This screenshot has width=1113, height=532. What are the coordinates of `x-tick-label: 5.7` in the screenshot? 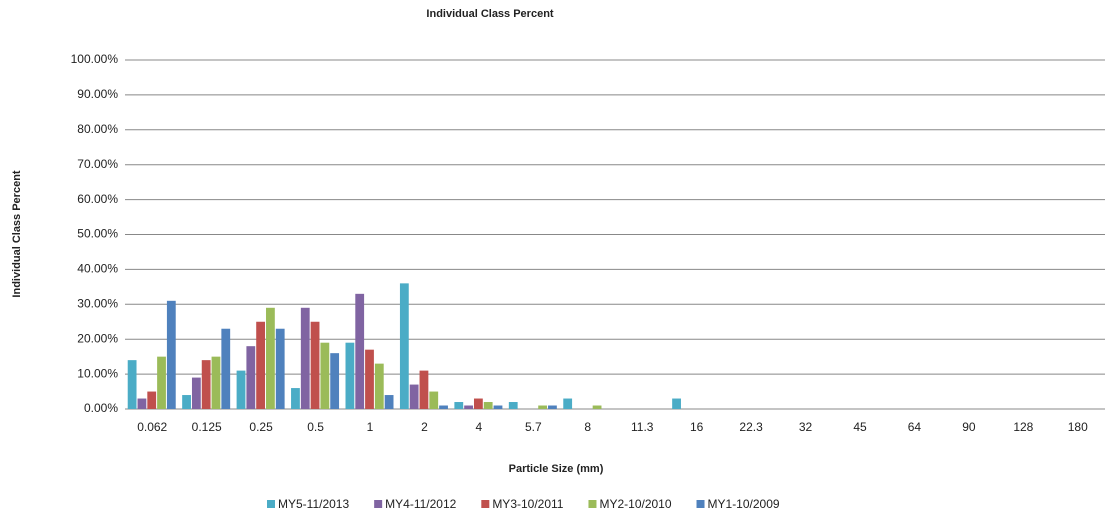 It's located at (533, 427).